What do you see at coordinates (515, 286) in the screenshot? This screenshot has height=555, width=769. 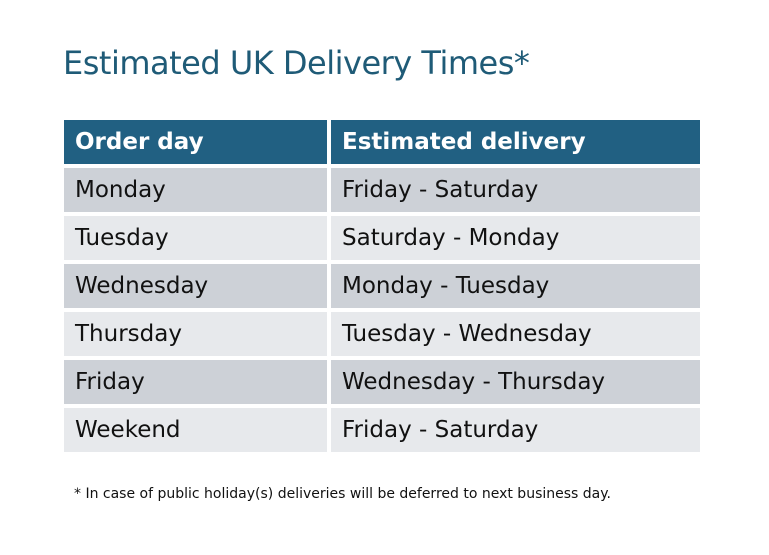 I see `estimated-delivery-cell: Monday - Tuesday` at bounding box center [515, 286].